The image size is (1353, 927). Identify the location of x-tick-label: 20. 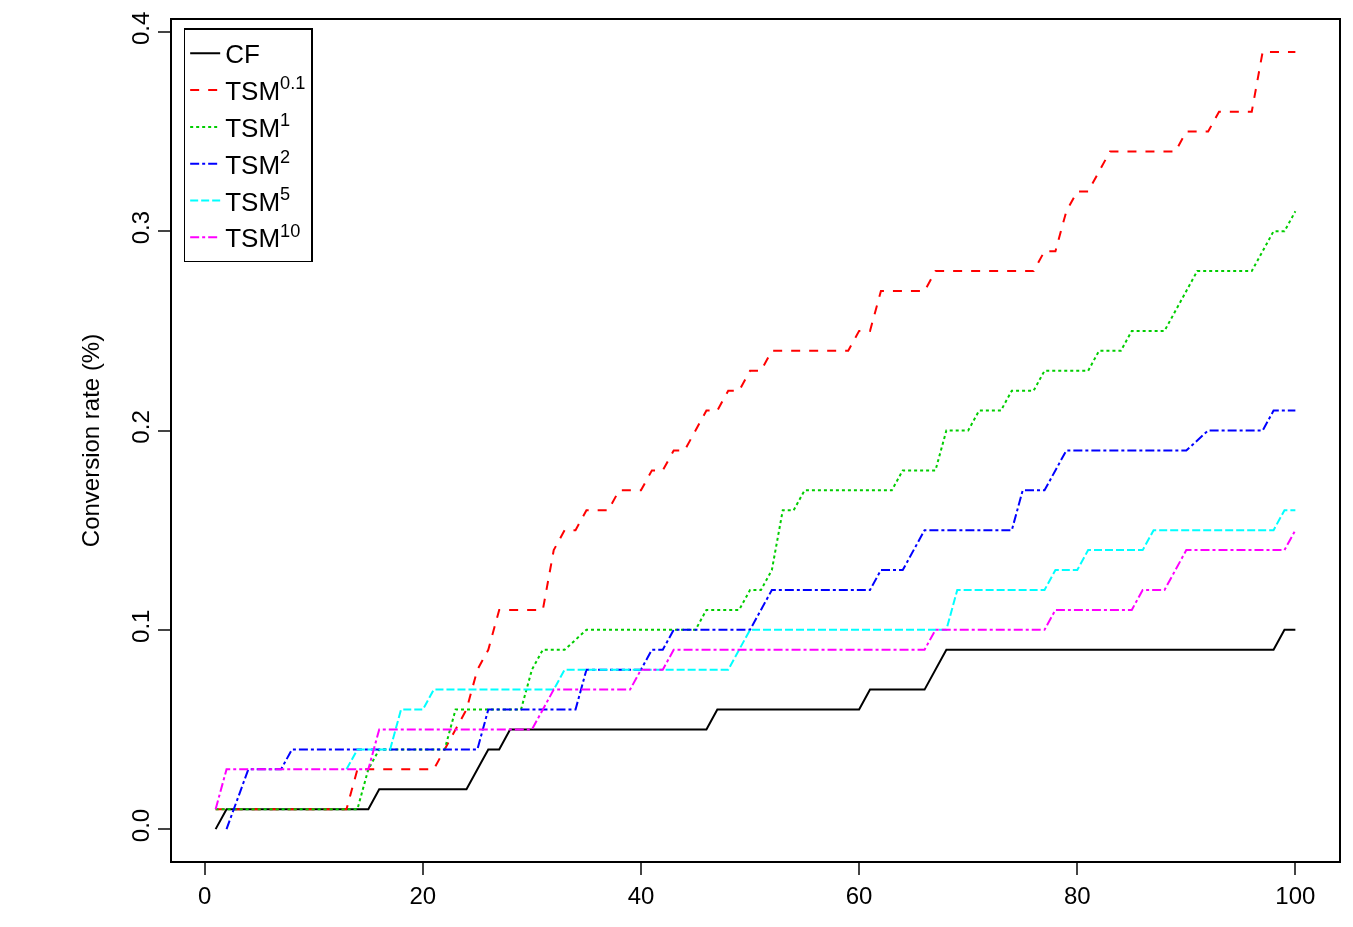
(423, 895).